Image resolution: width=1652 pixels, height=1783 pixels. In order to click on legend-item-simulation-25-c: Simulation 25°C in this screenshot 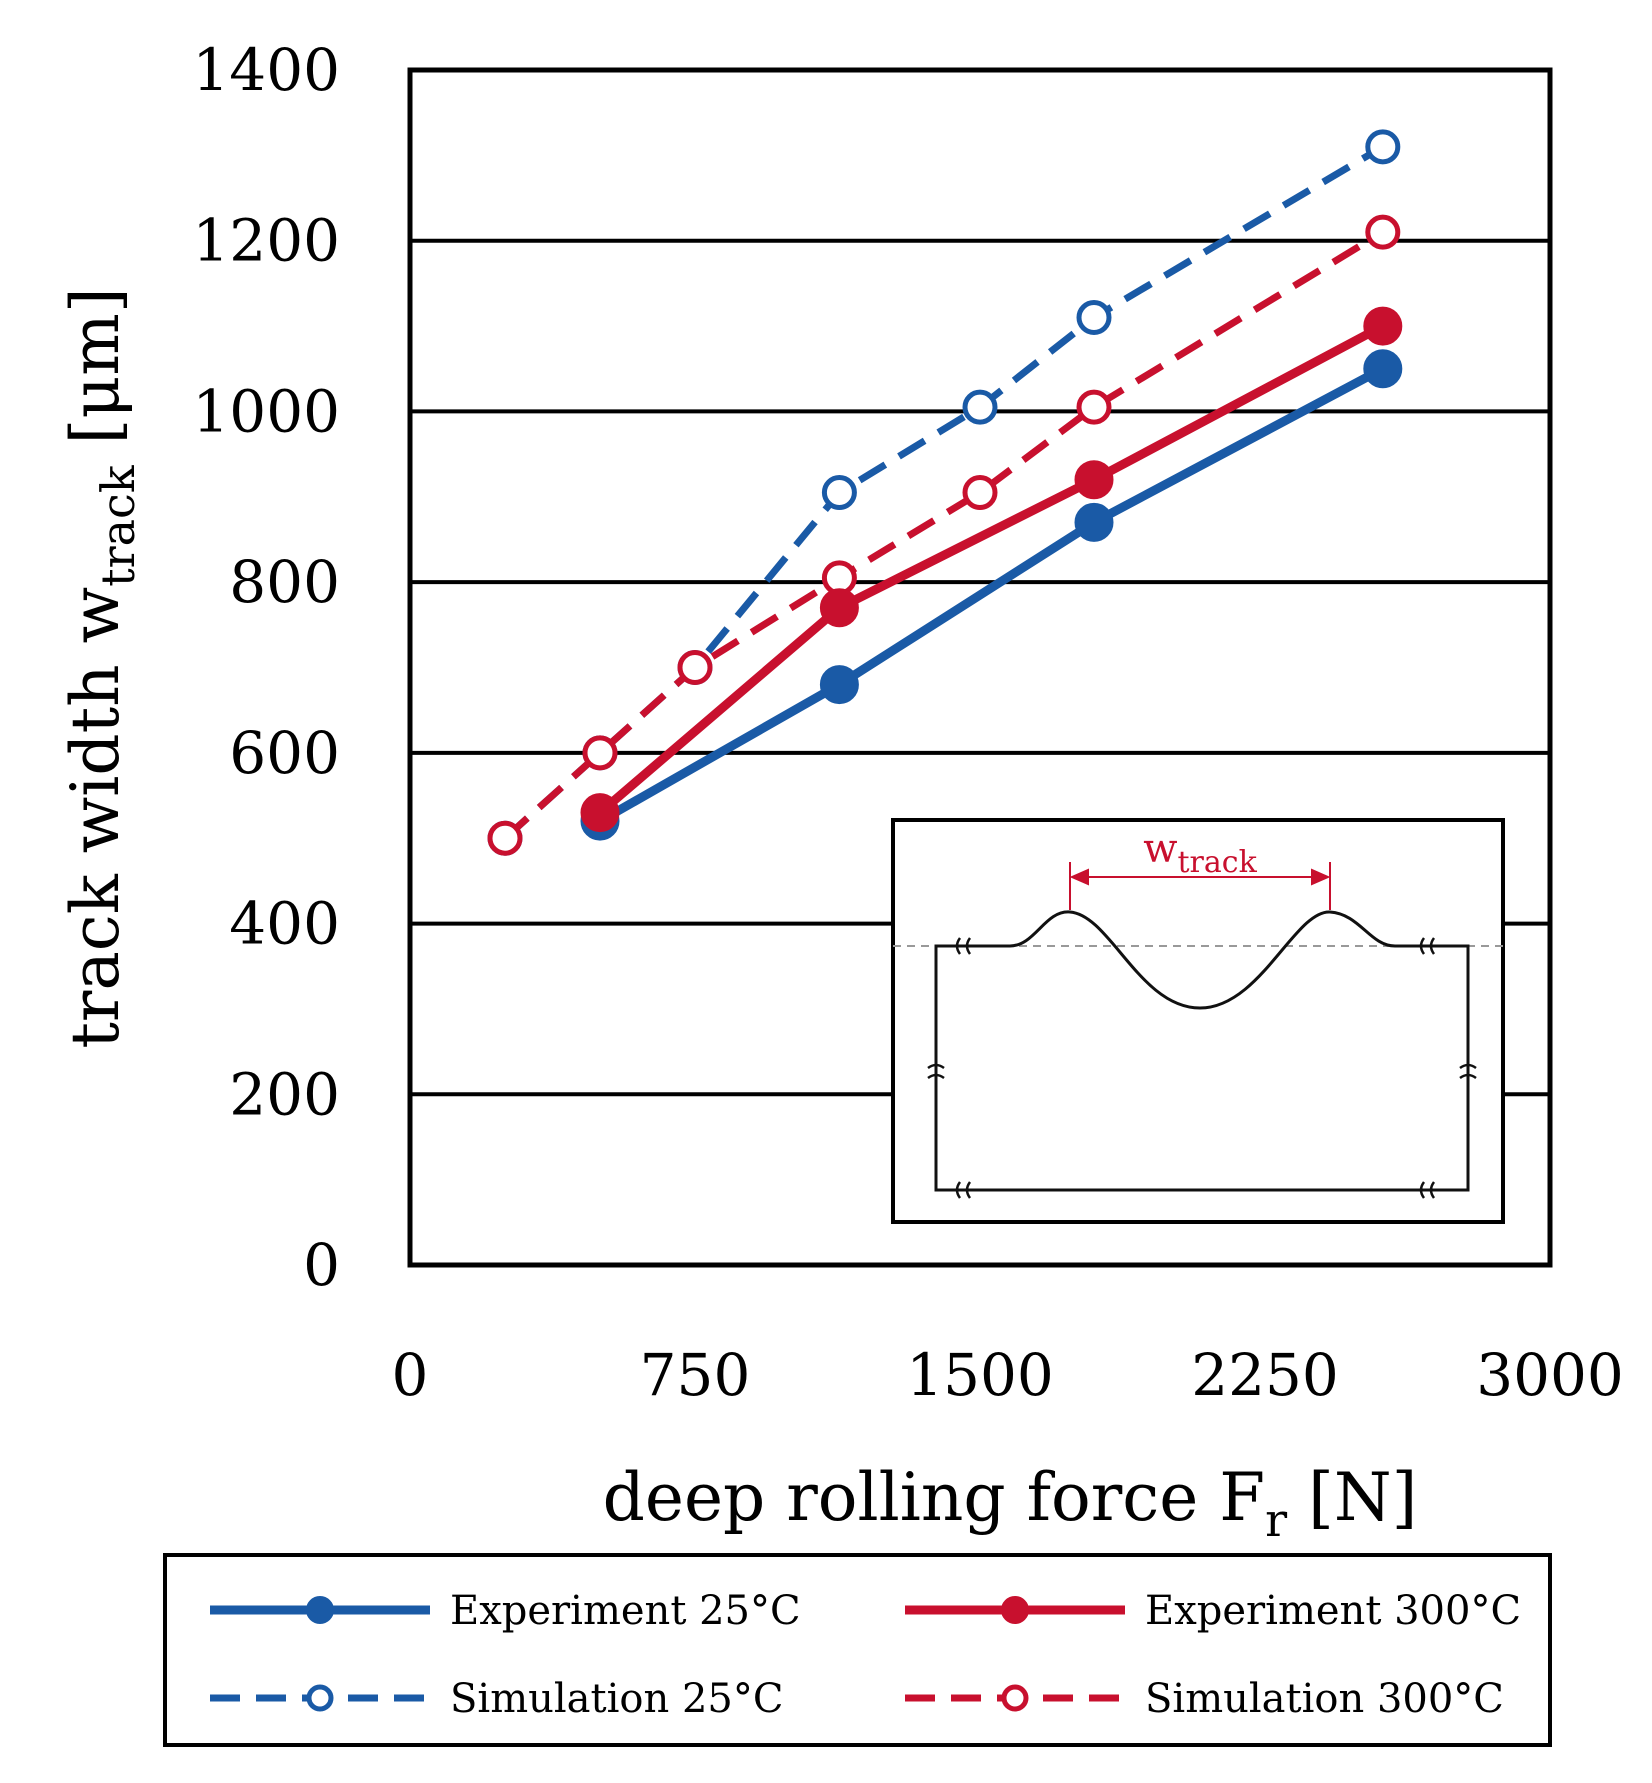, I will do `click(496, 1699)`.